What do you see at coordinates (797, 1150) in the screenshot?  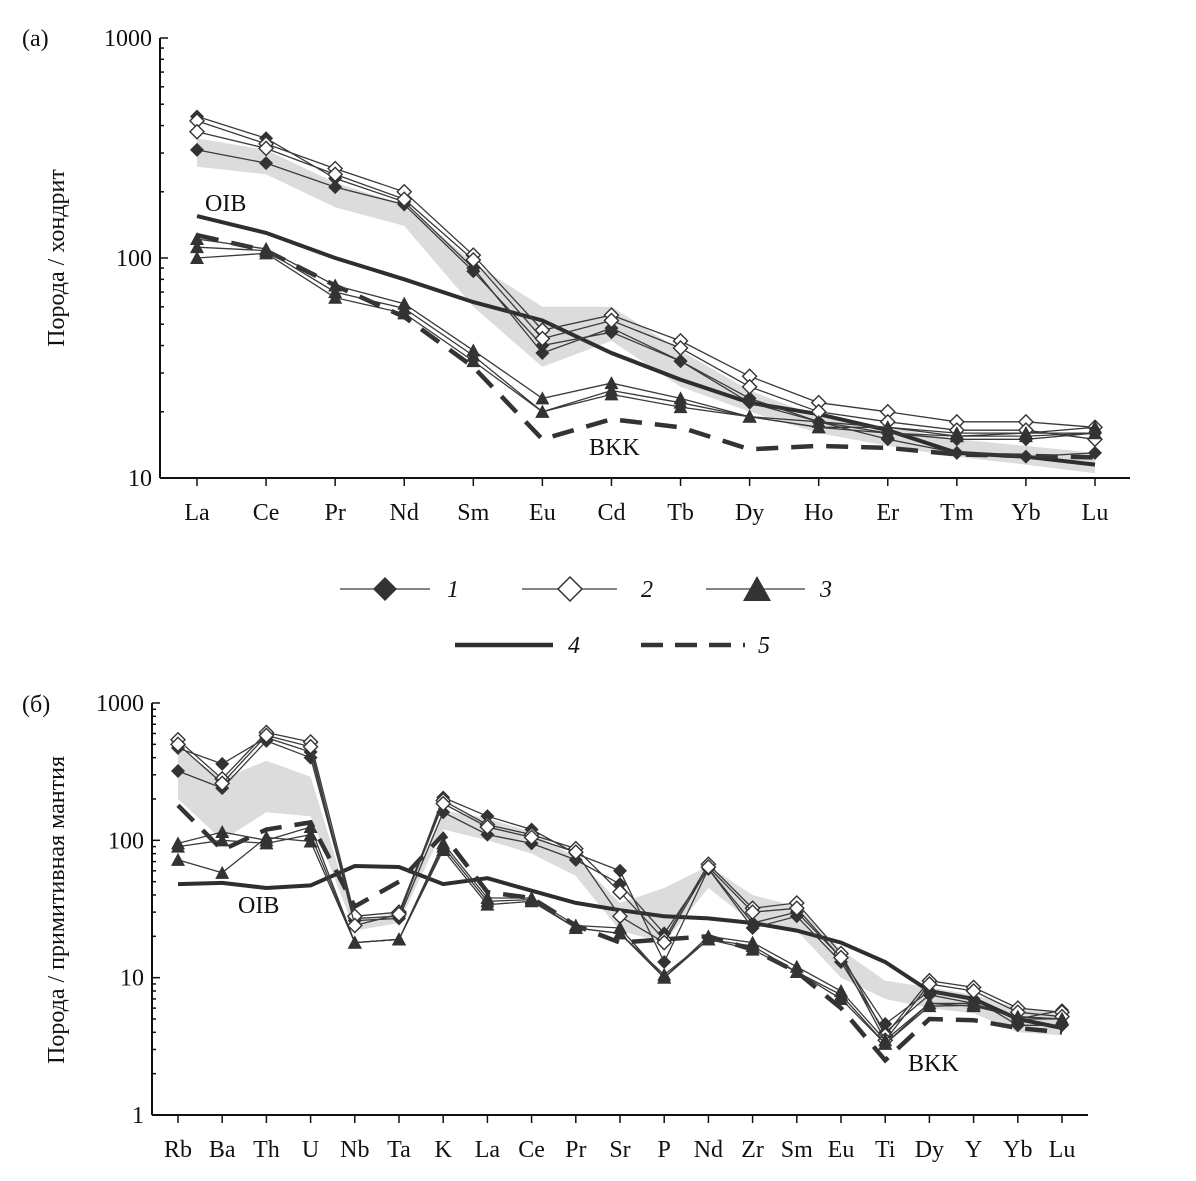 I see `b-x-tick-label-sm: Sm` at bounding box center [797, 1150].